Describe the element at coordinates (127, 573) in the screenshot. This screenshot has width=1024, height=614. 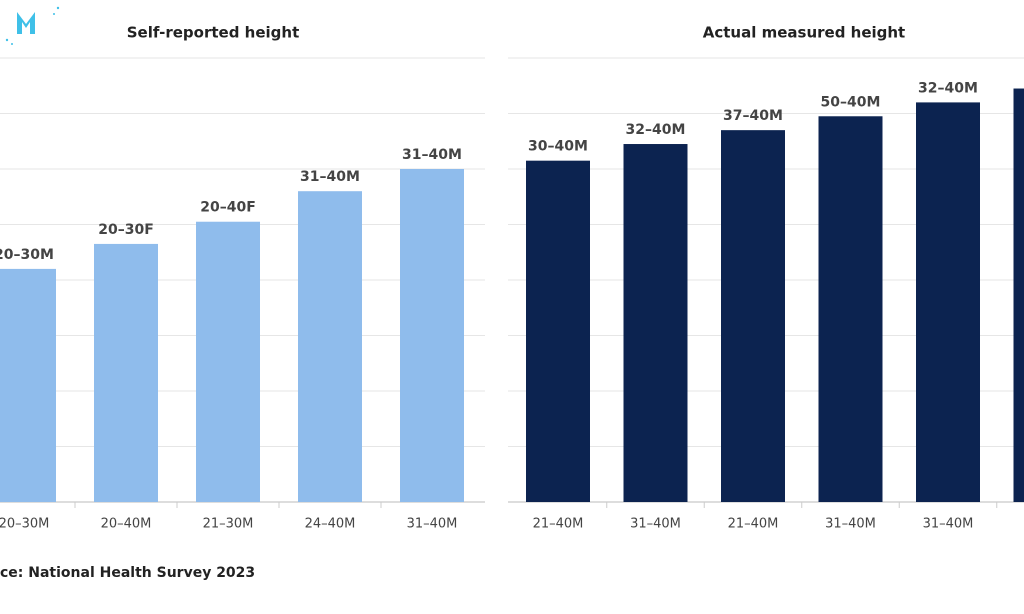
I see `source: ce: National Health Survey 2023` at that location.